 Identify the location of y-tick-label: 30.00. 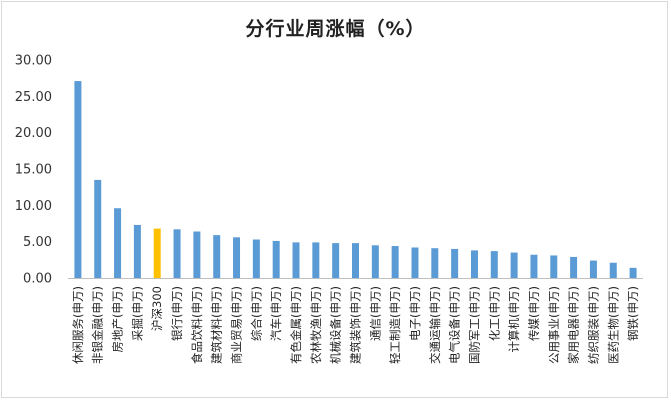
(33, 61).